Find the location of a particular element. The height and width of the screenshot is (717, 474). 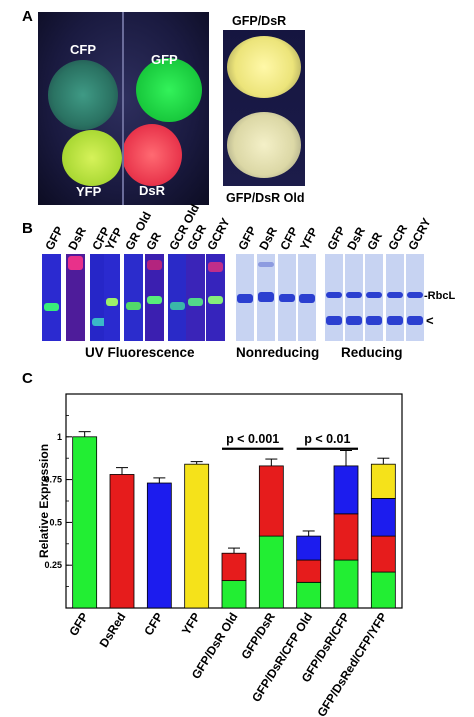

y-tick-label: 0.75 is located at coordinates (53, 480).